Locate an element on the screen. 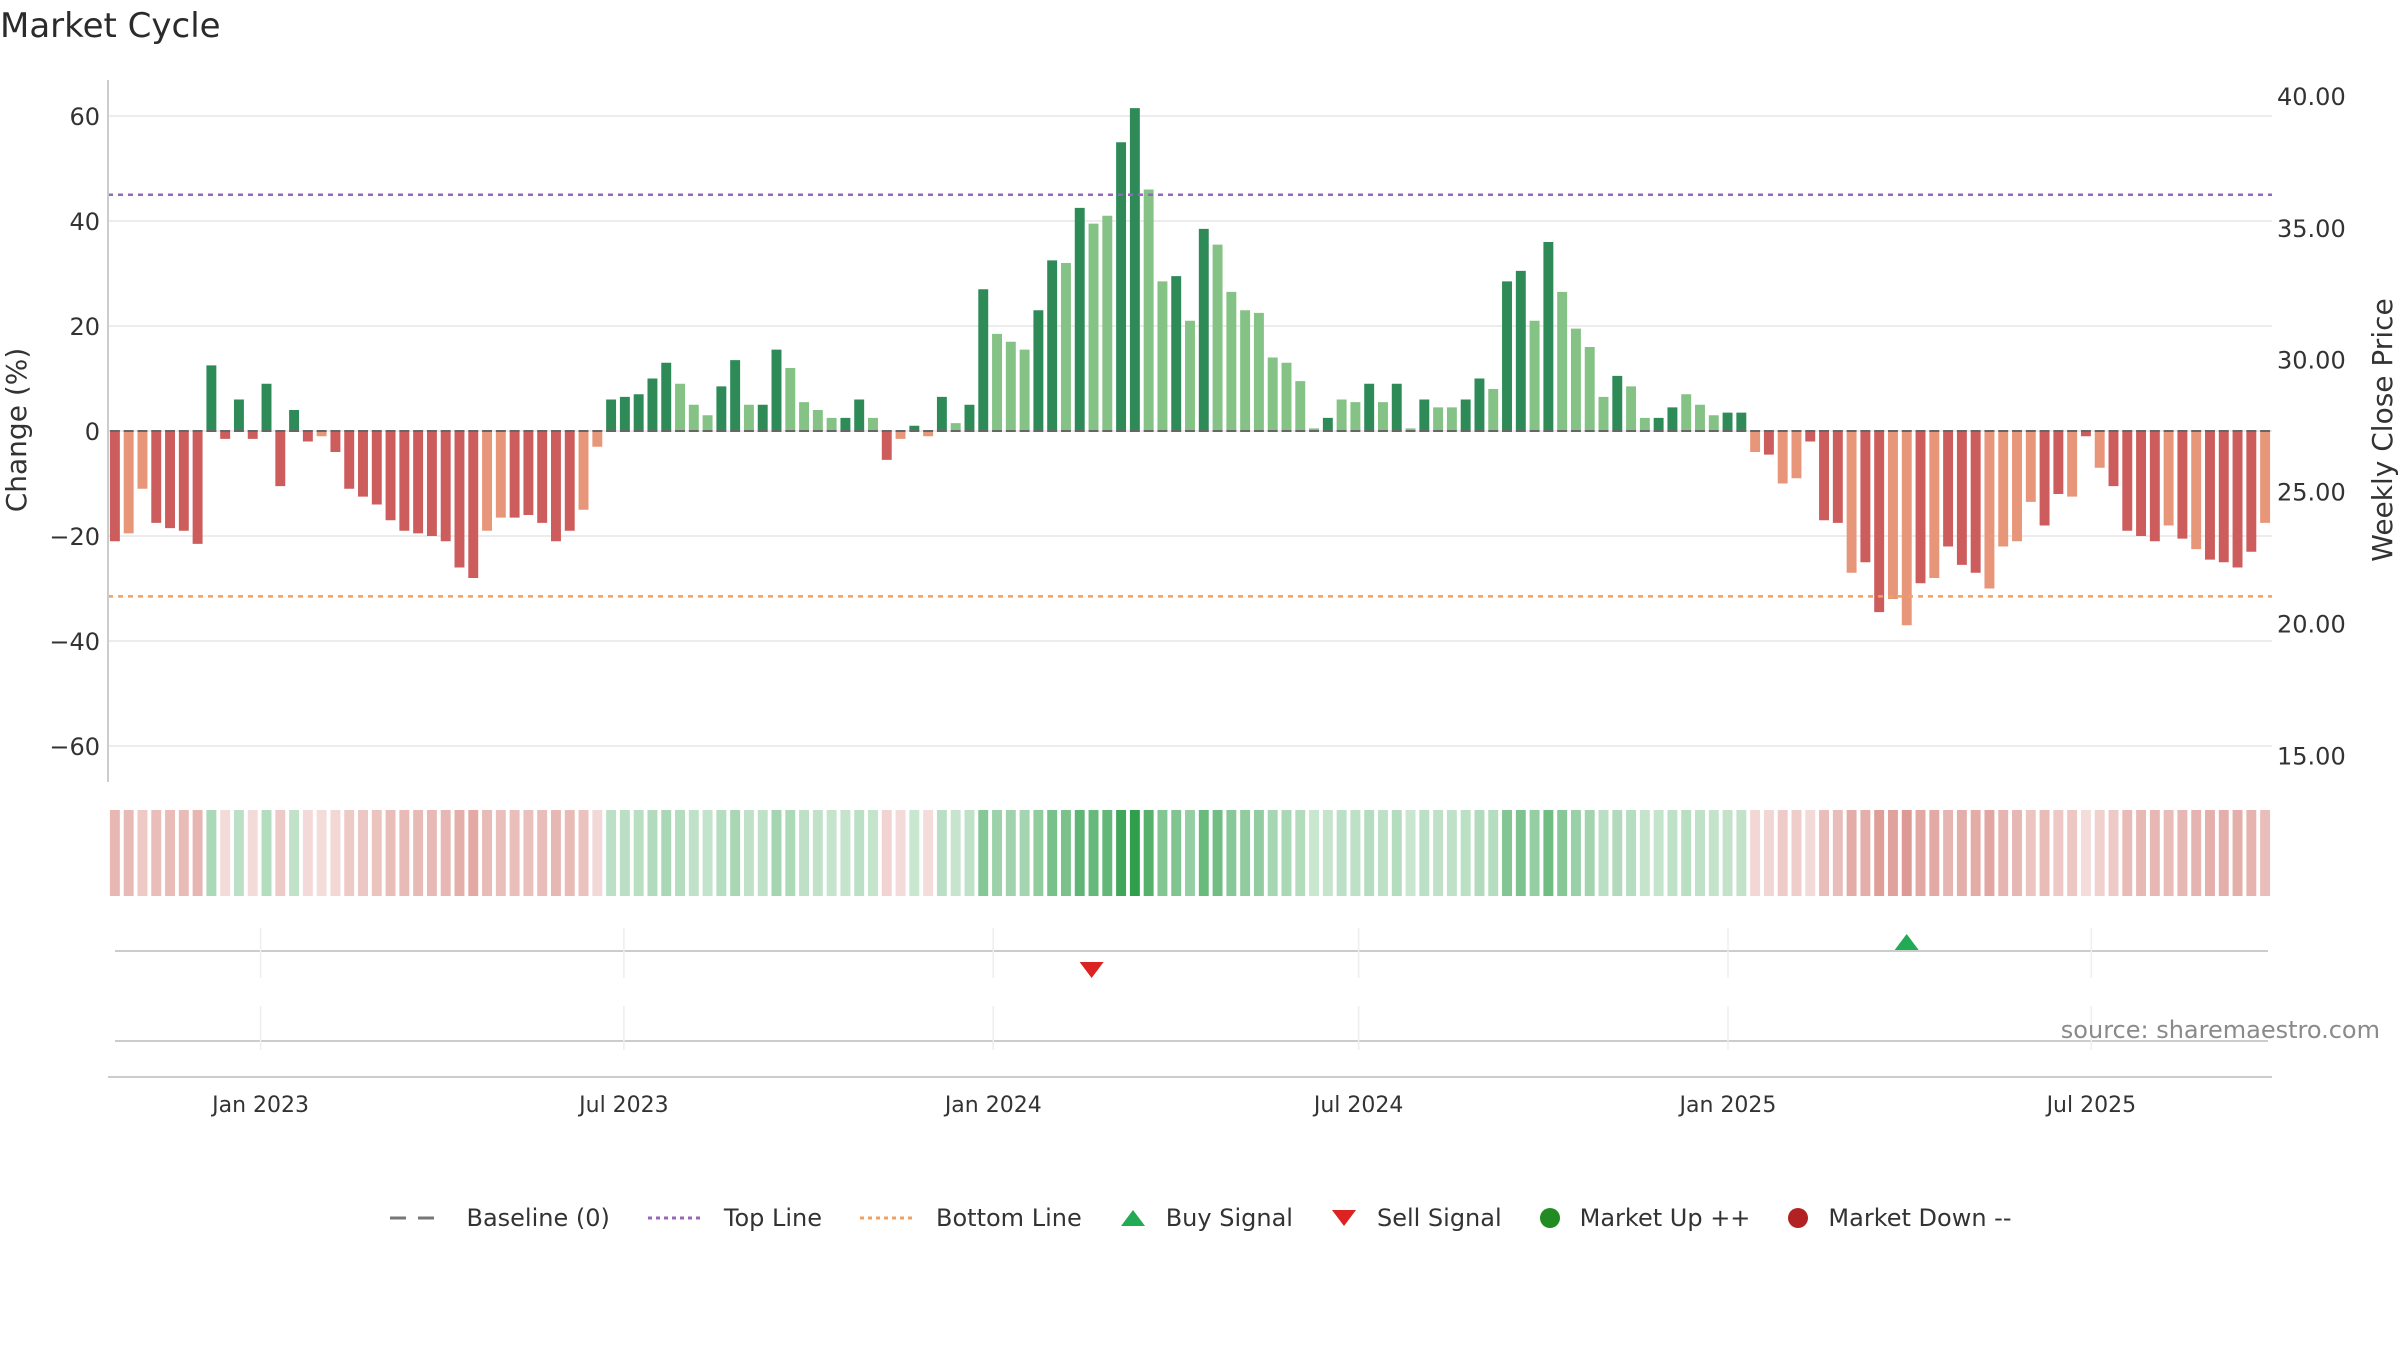  y2-tick-label: 25.00 is located at coordinates (2311, 493).